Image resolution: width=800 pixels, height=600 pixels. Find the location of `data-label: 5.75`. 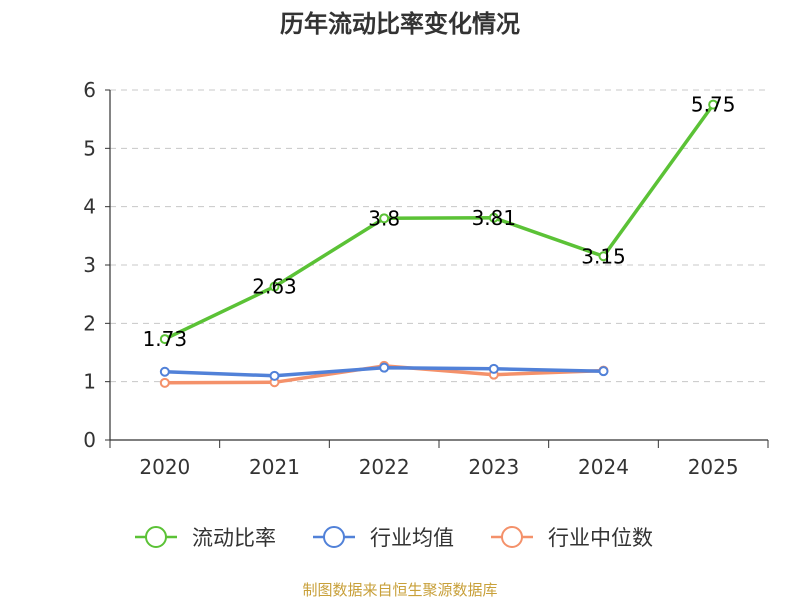

data-label: 5.75 is located at coordinates (713, 105).